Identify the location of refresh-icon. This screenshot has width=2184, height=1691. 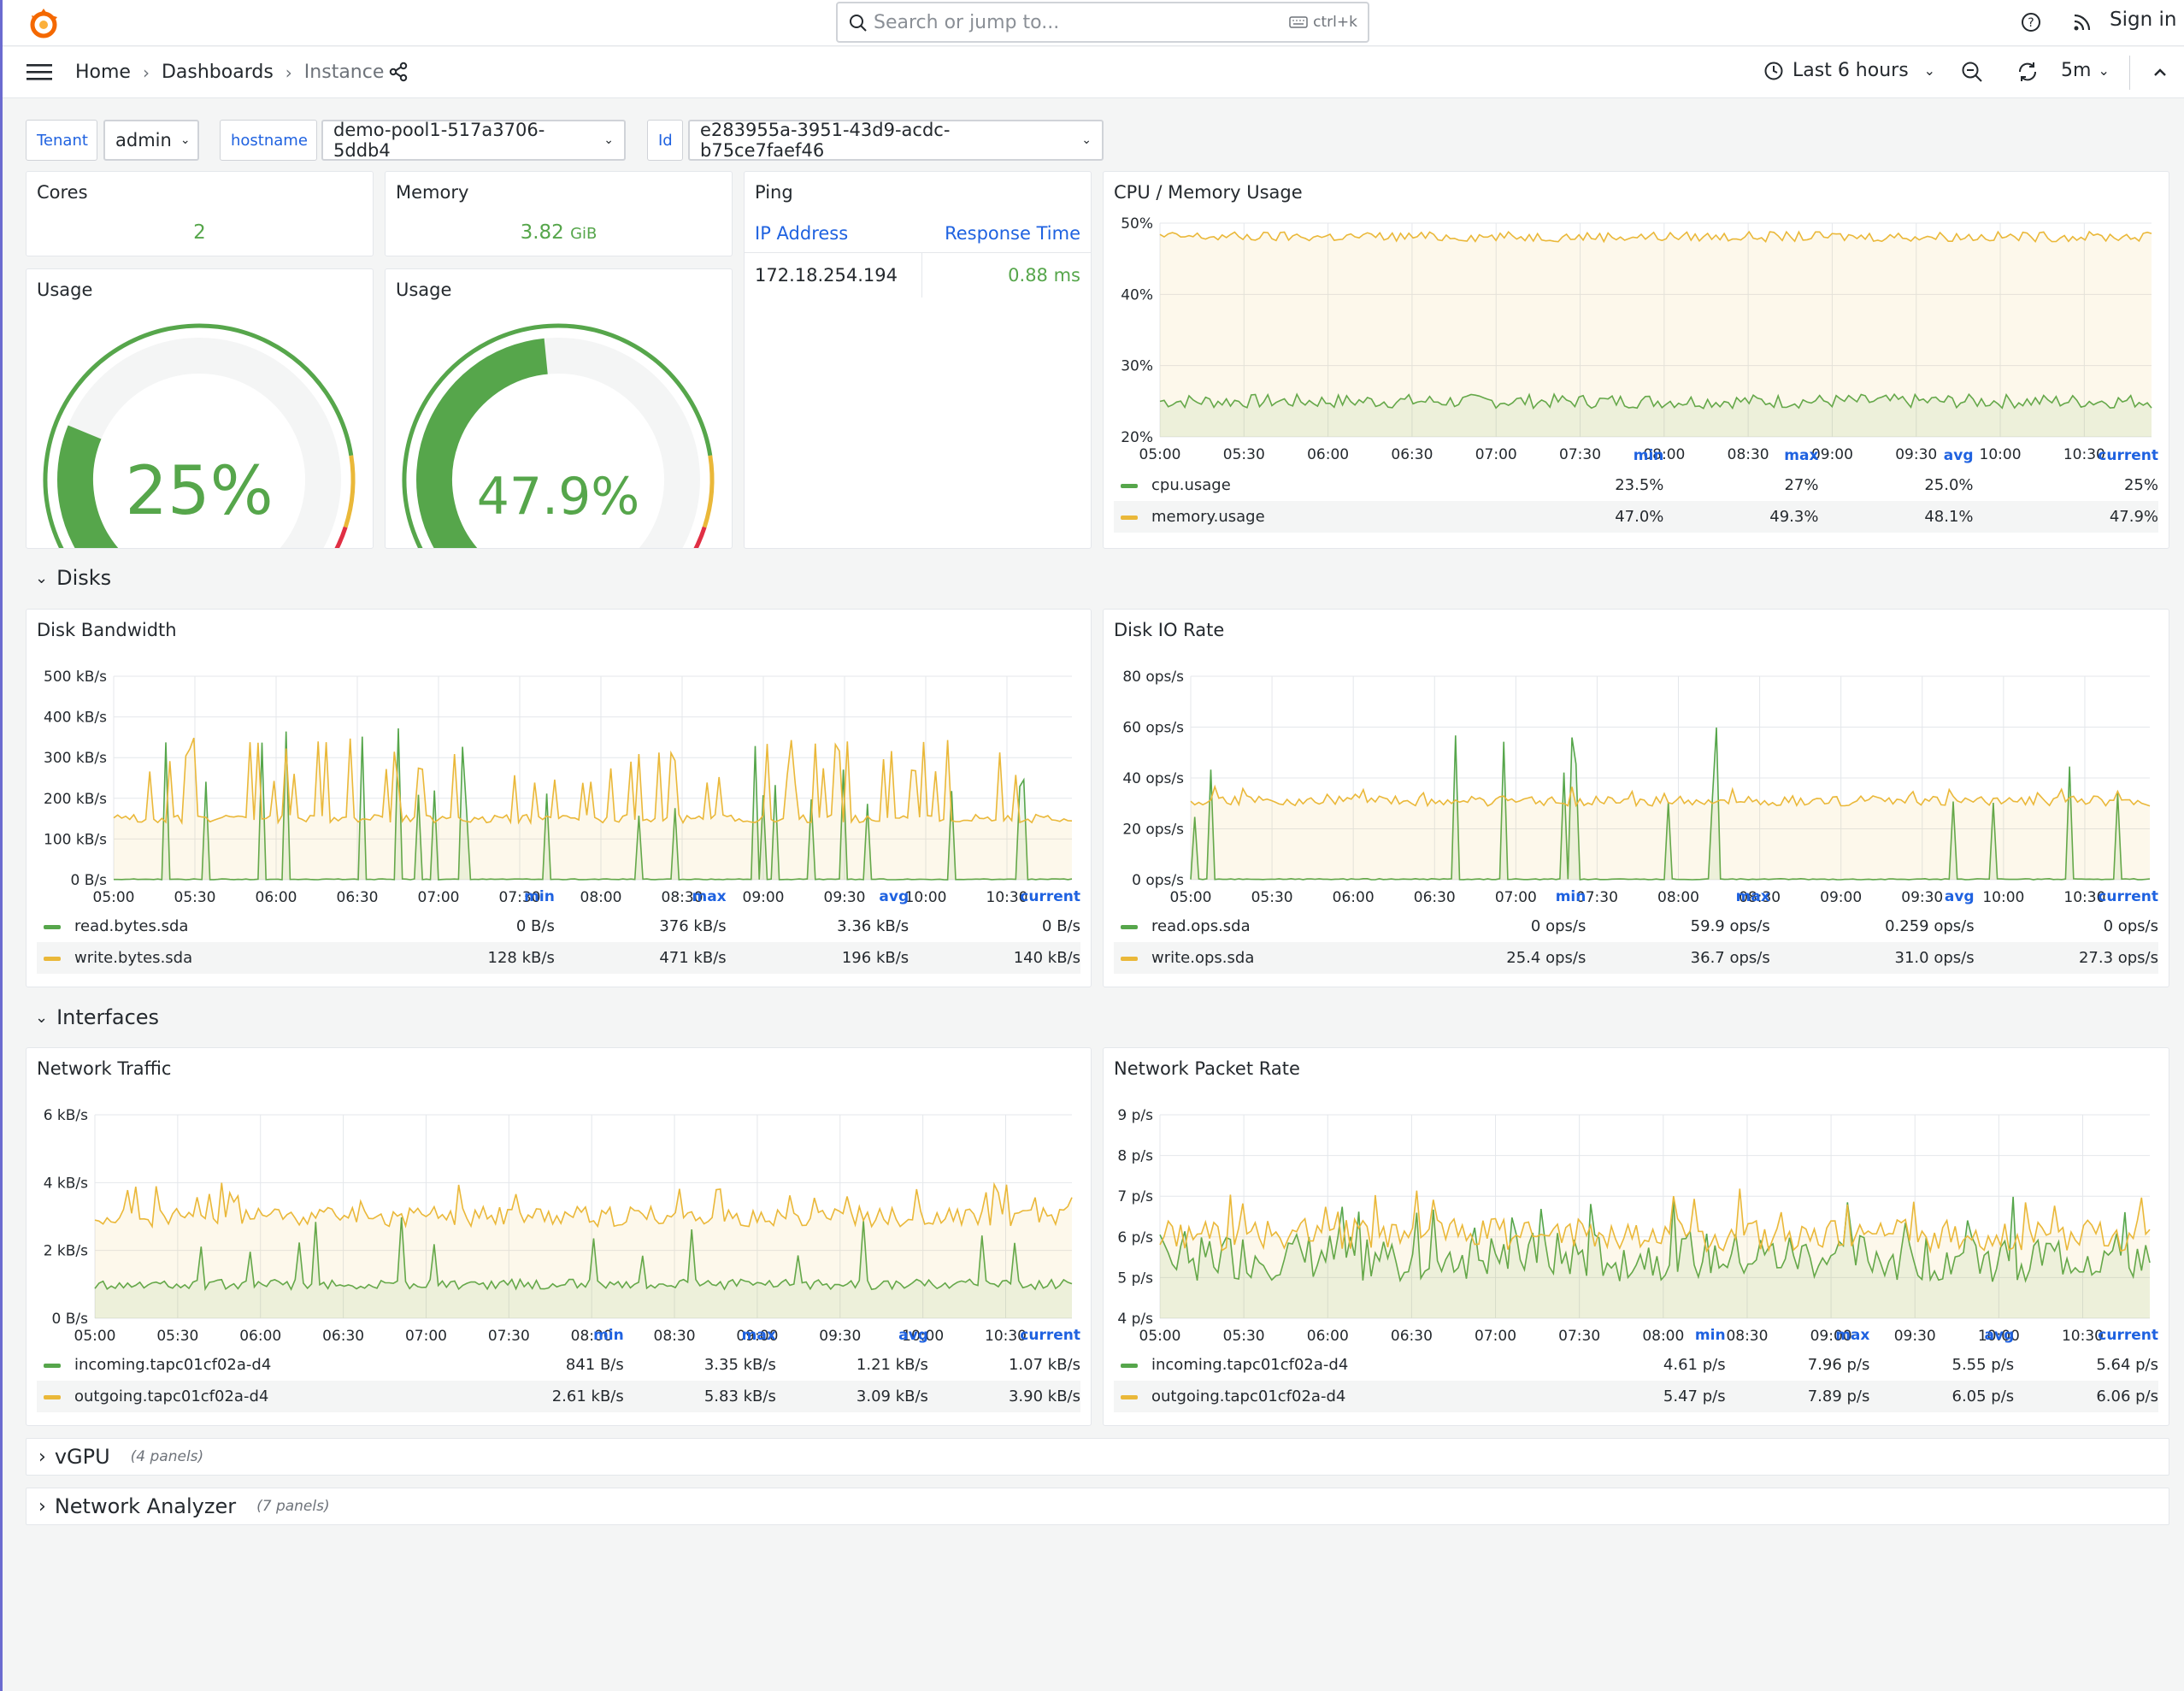
(2028, 72).